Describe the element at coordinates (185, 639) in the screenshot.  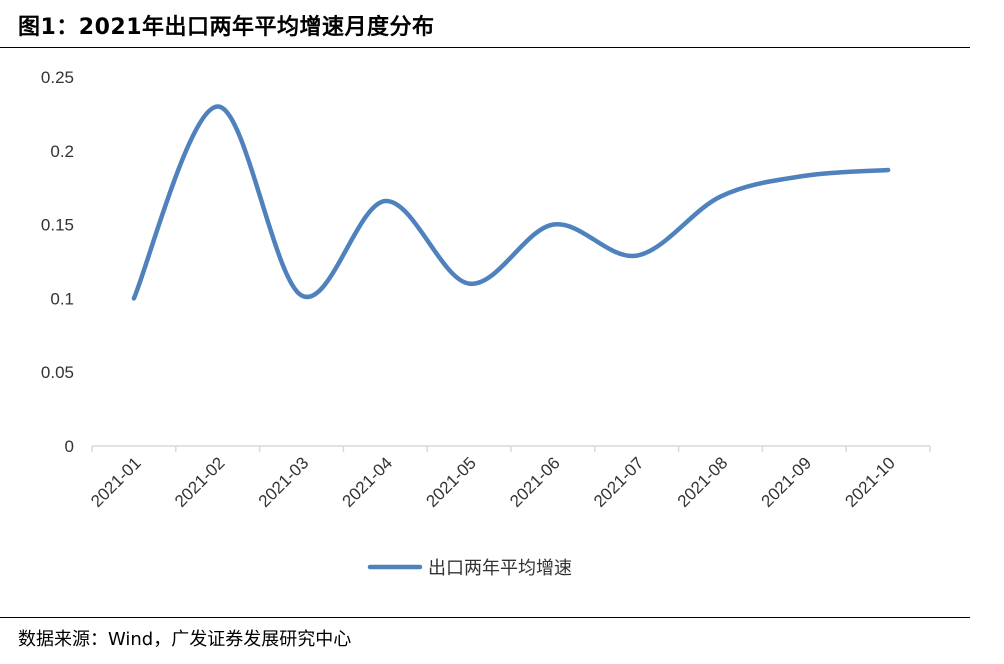
I see `source-note: 数据来源：Wind，广发证券发展研究中心` at that location.